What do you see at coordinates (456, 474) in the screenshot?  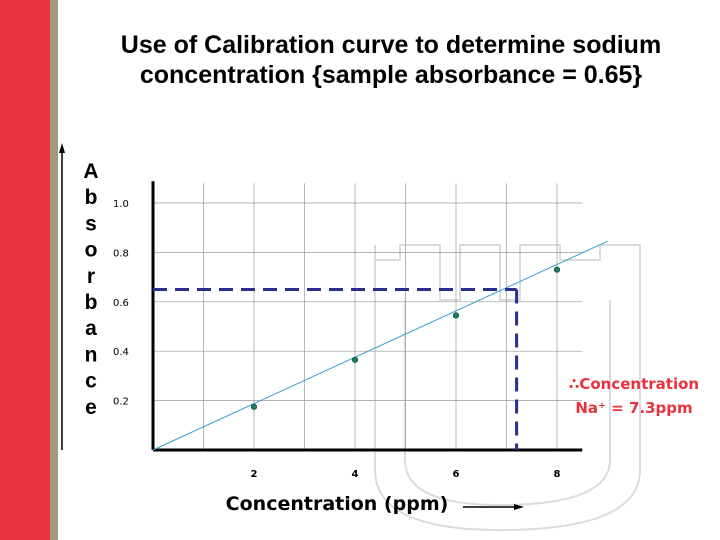 I see `x-tick-label: 6` at bounding box center [456, 474].